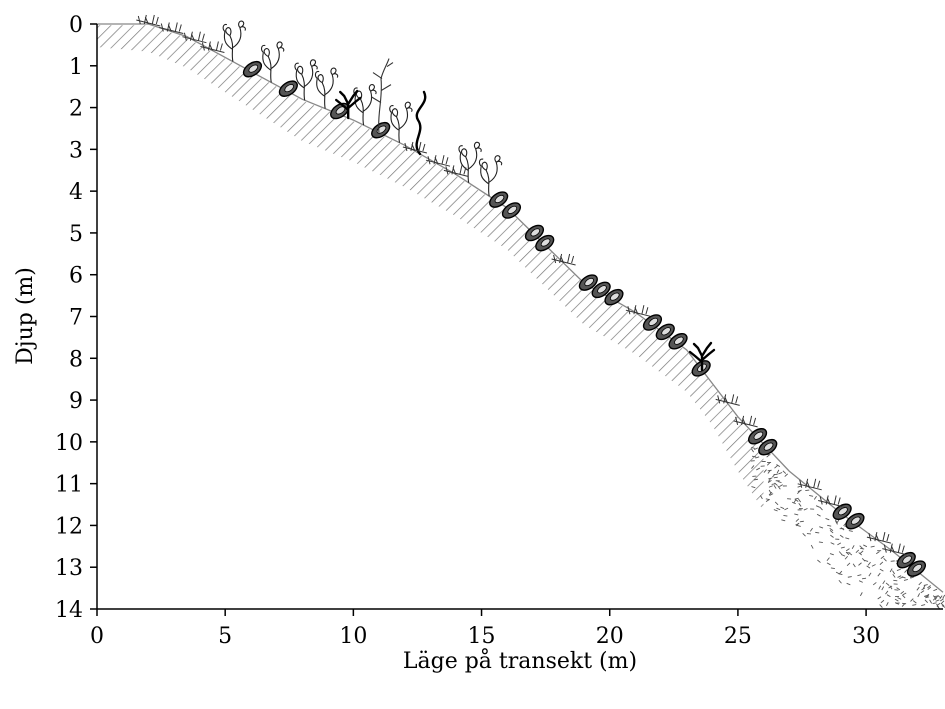 The image size is (945, 709). What do you see at coordinates (69, 443) in the screenshot?
I see `y-tick-label: 10` at bounding box center [69, 443].